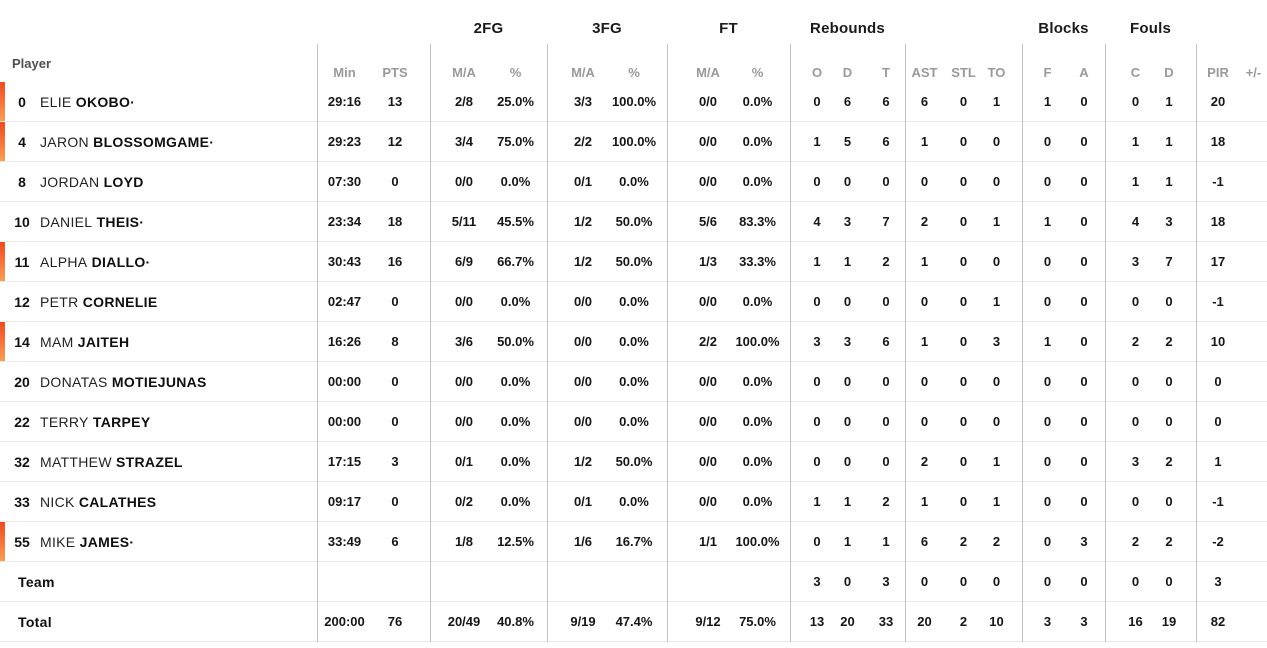  What do you see at coordinates (996, 501) in the screenshot?
I see `turnovers: 1` at bounding box center [996, 501].